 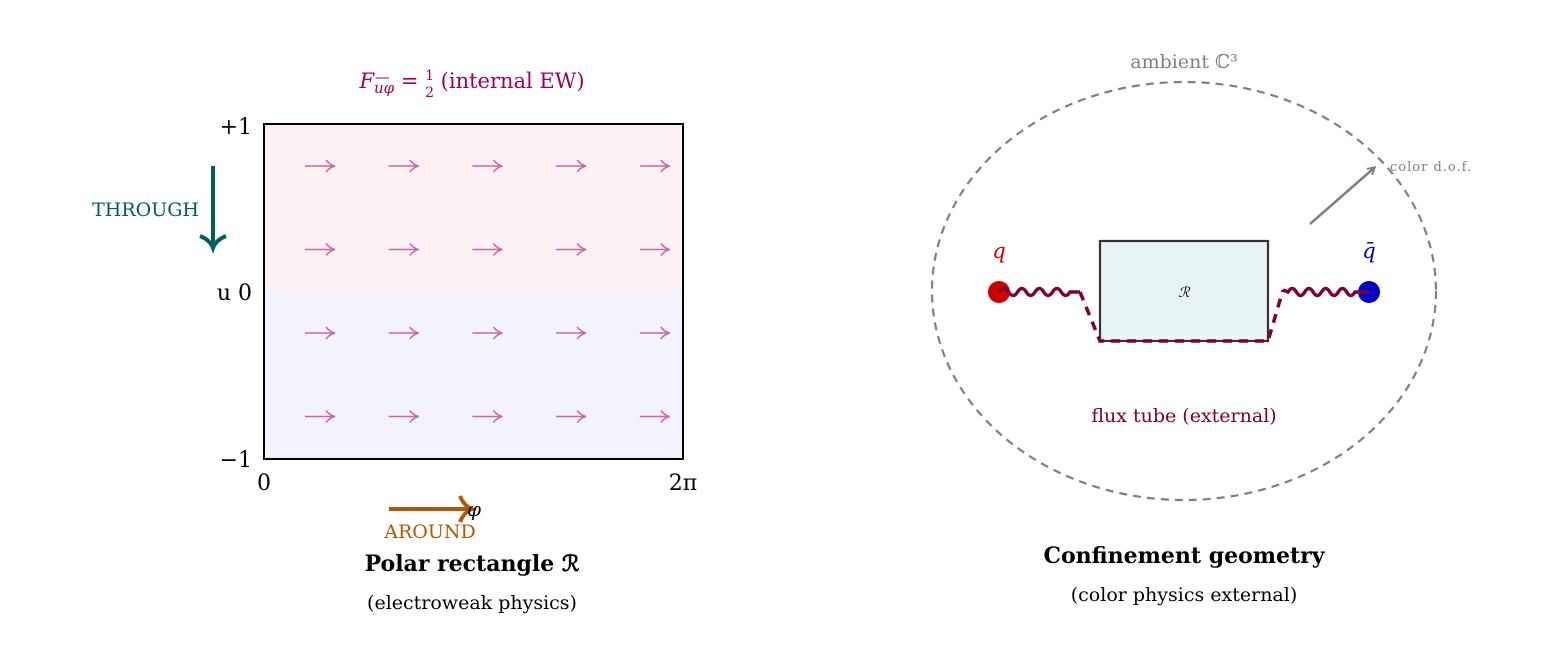 What do you see at coordinates (1368, 251) in the screenshot?
I see `antiquark-label: q̄` at bounding box center [1368, 251].